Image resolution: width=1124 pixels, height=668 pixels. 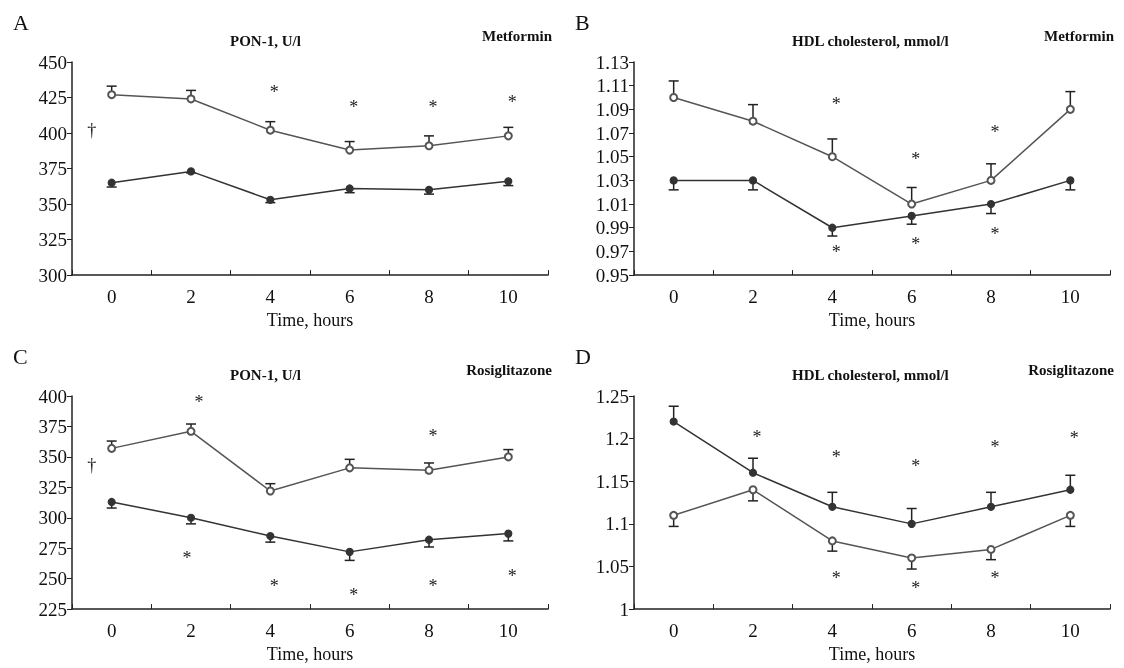 What do you see at coordinates (21, 22) in the screenshot?
I see `chart-title: A` at bounding box center [21, 22].